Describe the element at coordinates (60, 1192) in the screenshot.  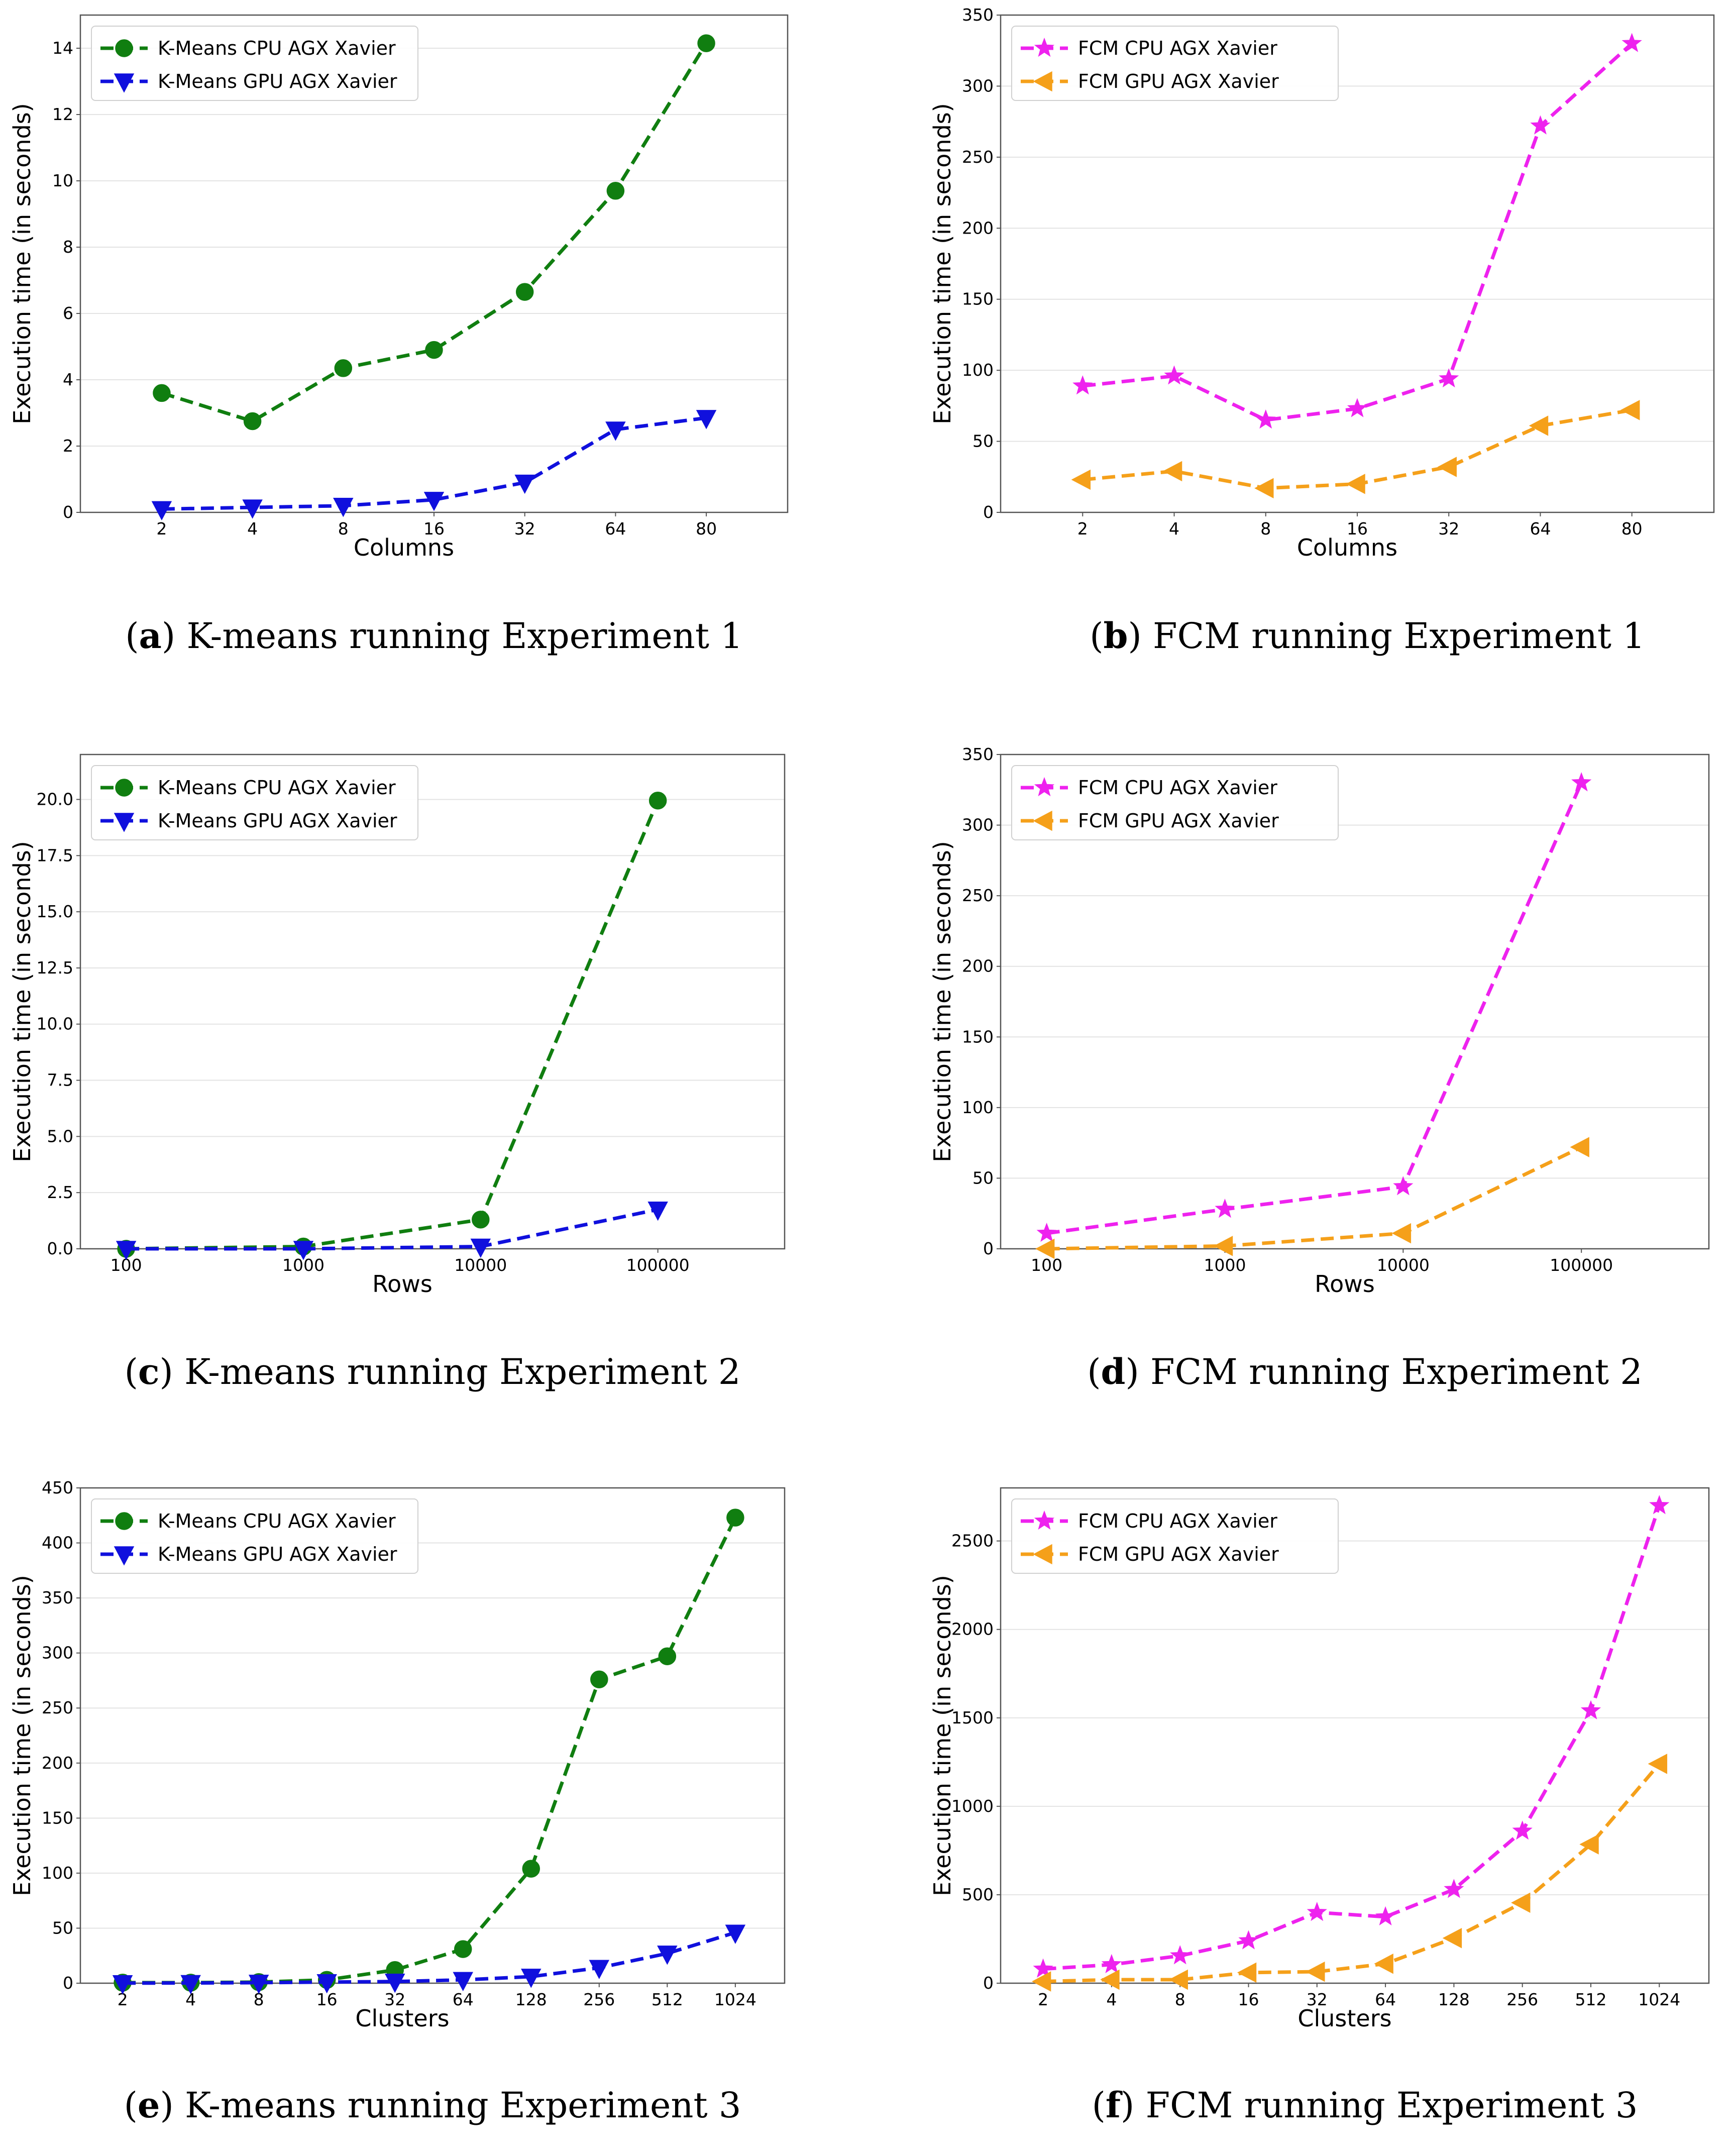
I see `y-tick-label: 2.5` at that location.